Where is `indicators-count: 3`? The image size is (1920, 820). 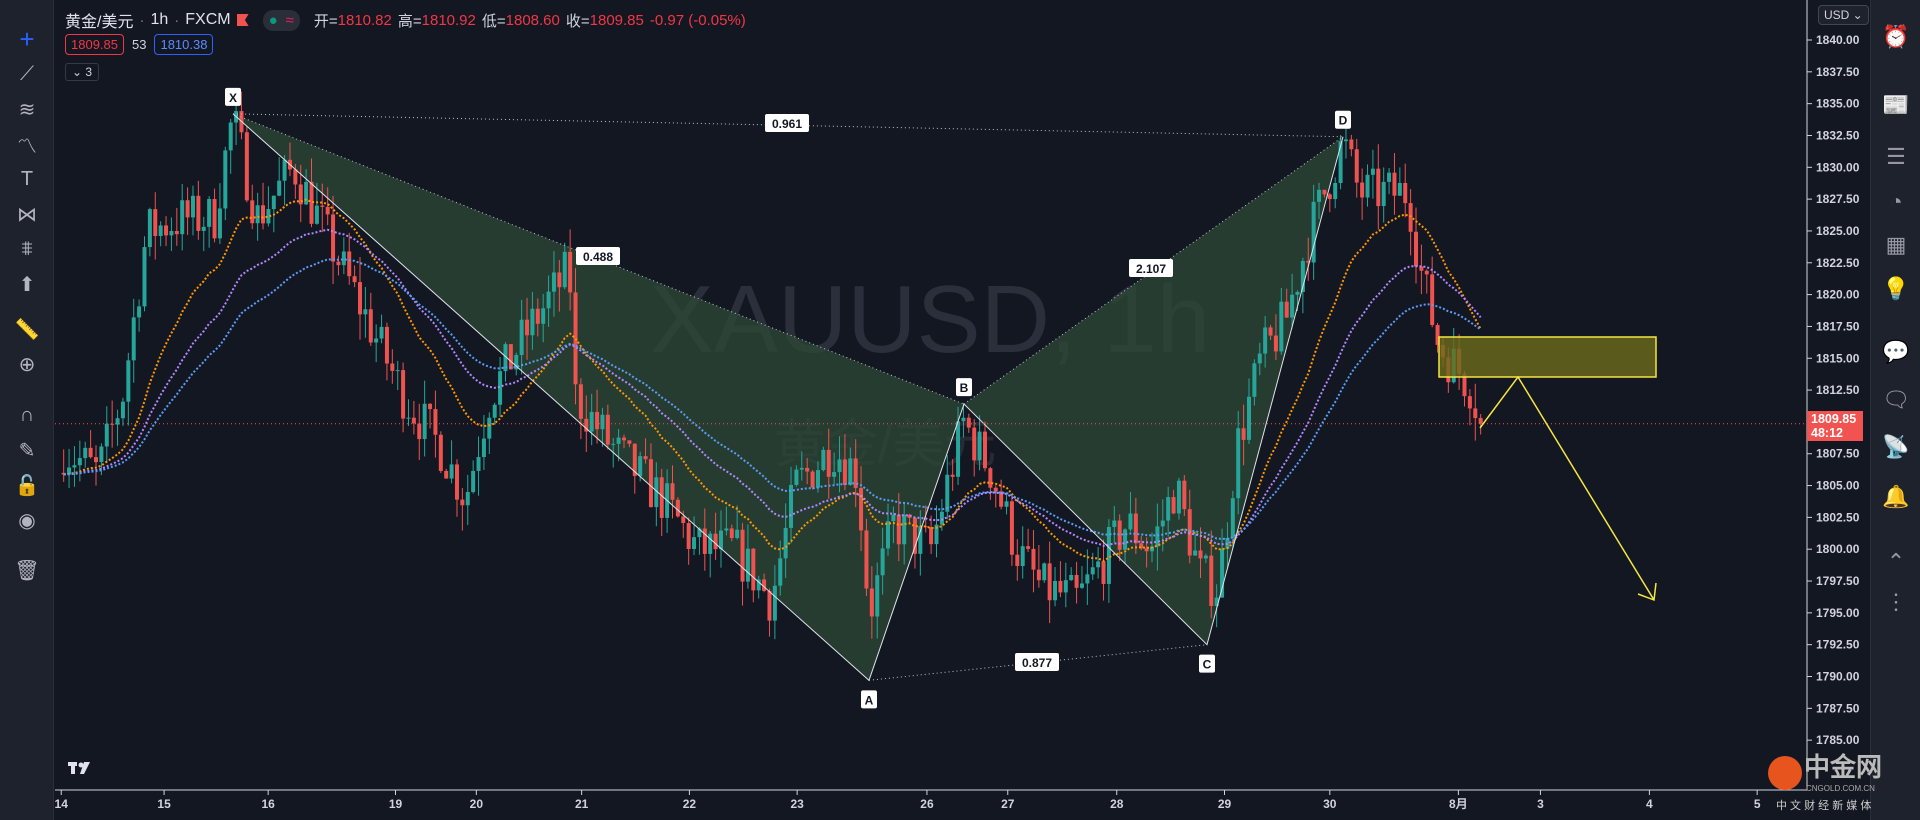 indicators-count: 3 is located at coordinates (89, 72).